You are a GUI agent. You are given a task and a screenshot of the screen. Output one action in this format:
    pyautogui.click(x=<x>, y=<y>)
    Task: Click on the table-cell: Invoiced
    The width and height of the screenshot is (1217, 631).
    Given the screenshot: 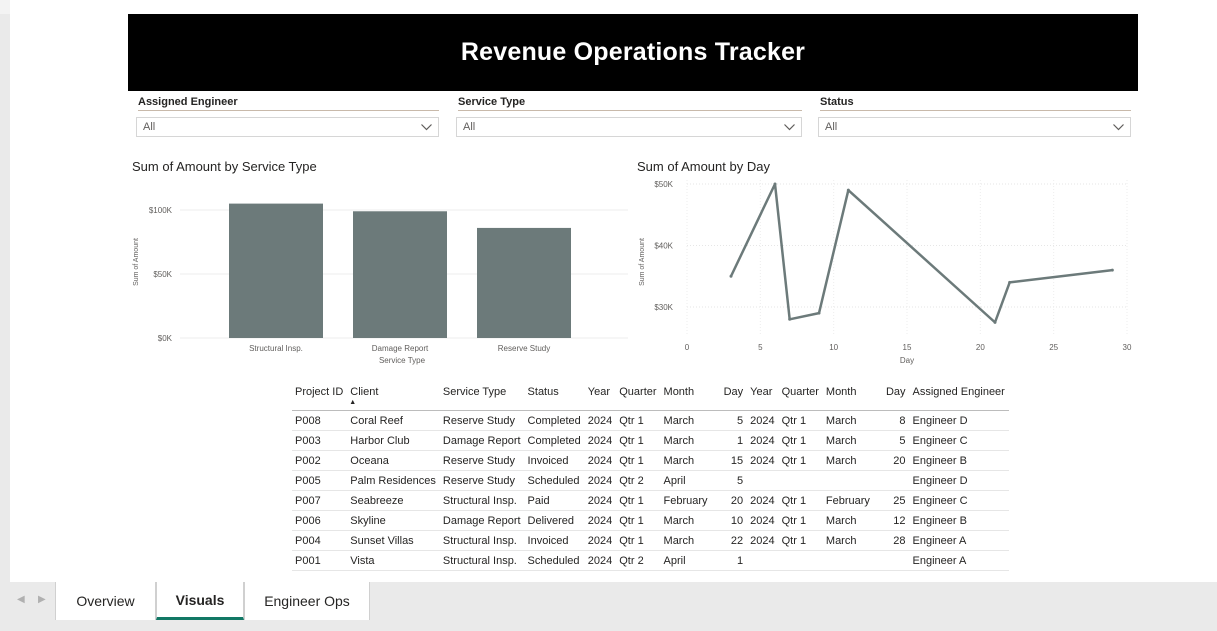 What is the action you would take?
    pyautogui.click(x=554, y=540)
    